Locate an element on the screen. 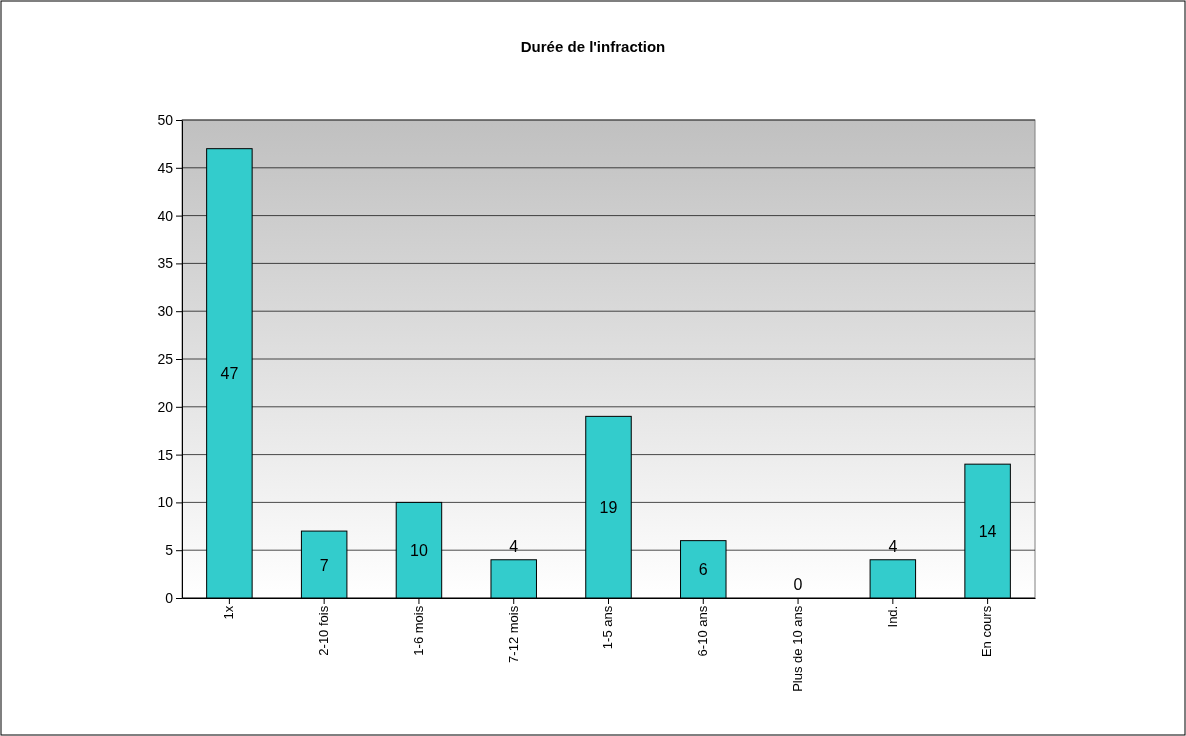 The image size is (1186, 736). x-tick-label: 6-10 ans is located at coordinates (703, 631).